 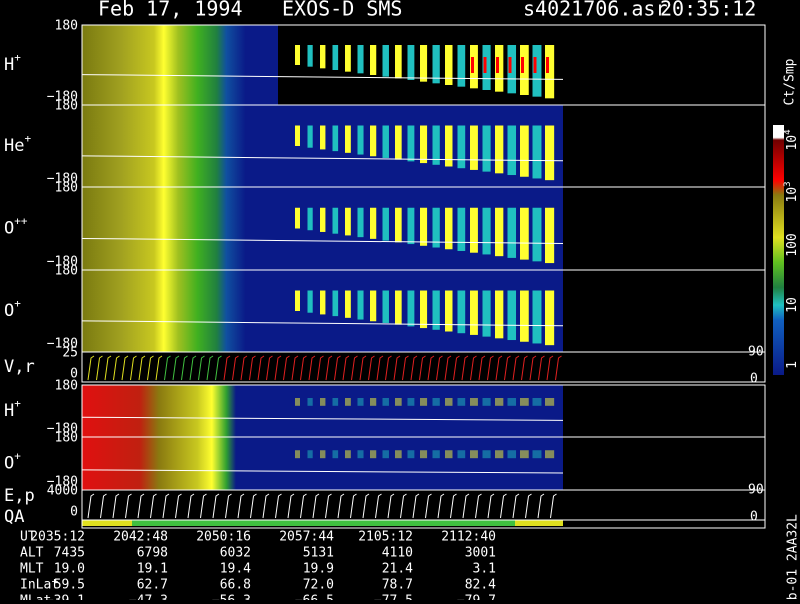 I want to click on colorbar-label: 10, so click(x=792, y=305).